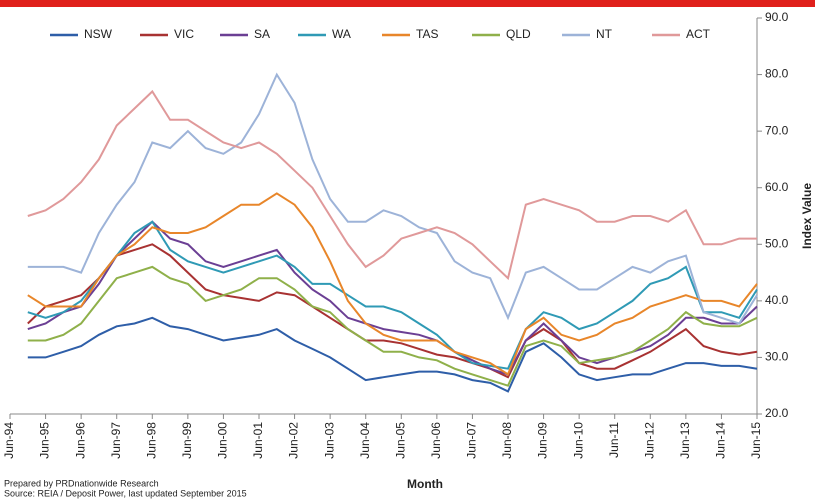 This screenshot has width=815, height=500. What do you see at coordinates (341, 34) in the screenshot?
I see `legend-label: WA` at bounding box center [341, 34].